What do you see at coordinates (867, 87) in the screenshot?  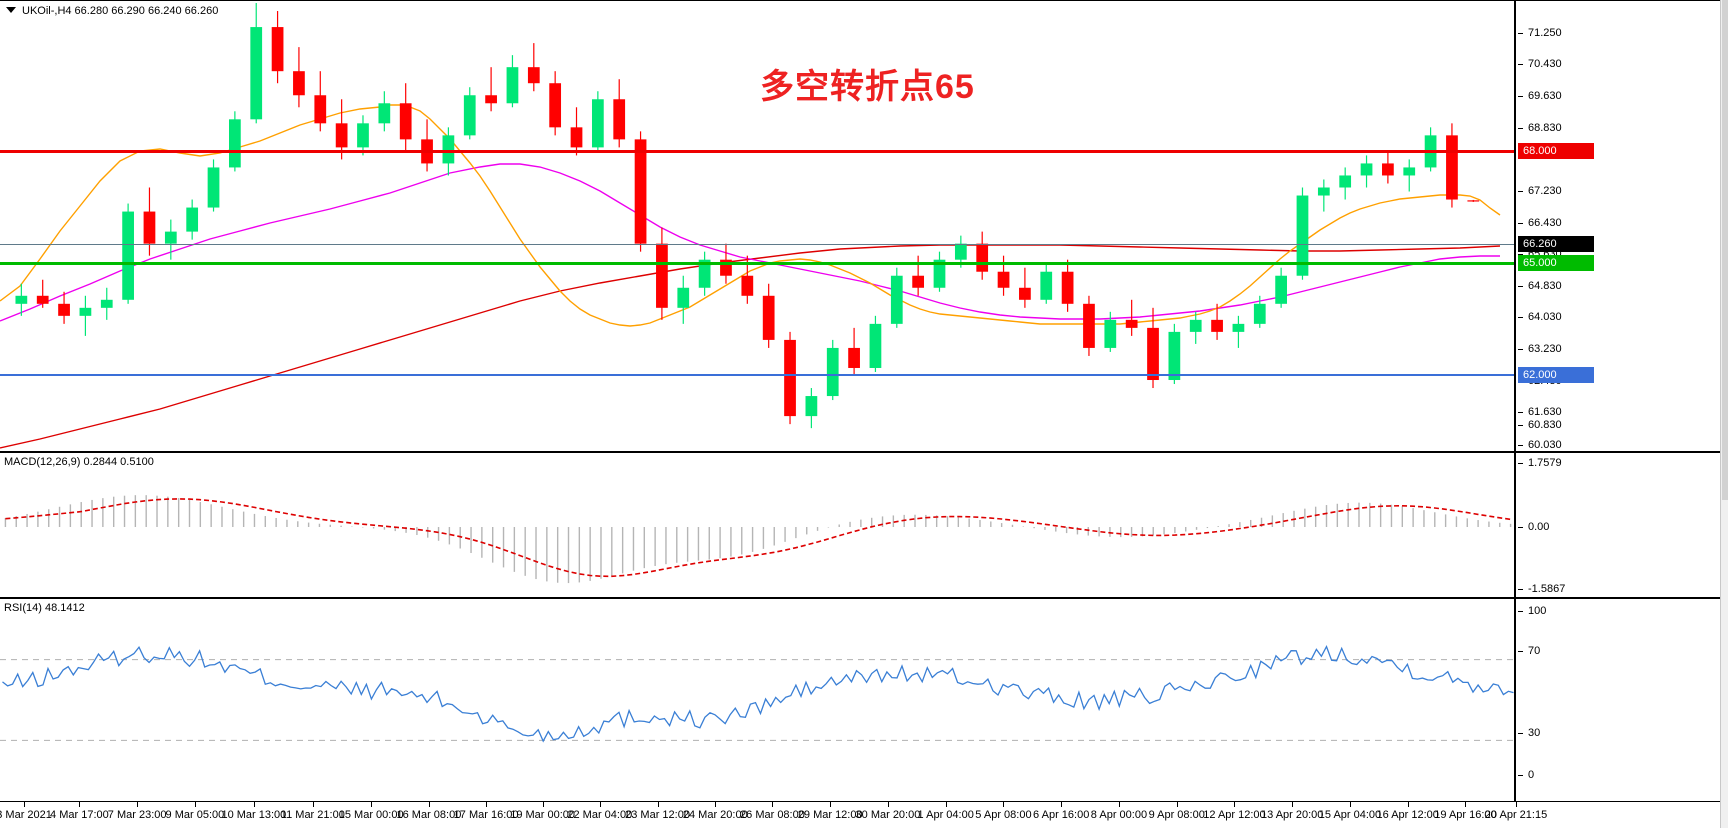 I see `annotation-text: 多空转折点65` at bounding box center [867, 87].